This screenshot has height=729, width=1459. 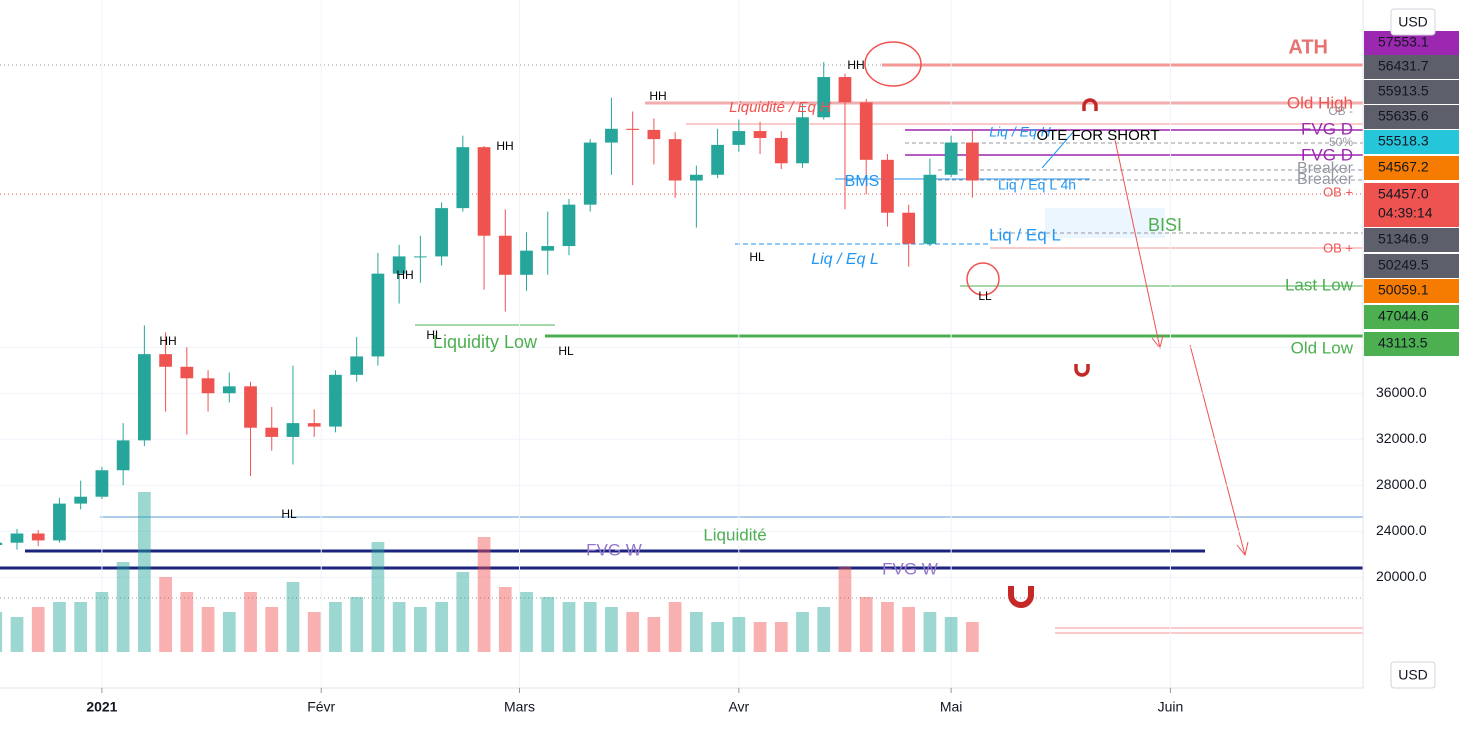 I want to click on x-tick-label: 2021, so click(x=101, y=707).